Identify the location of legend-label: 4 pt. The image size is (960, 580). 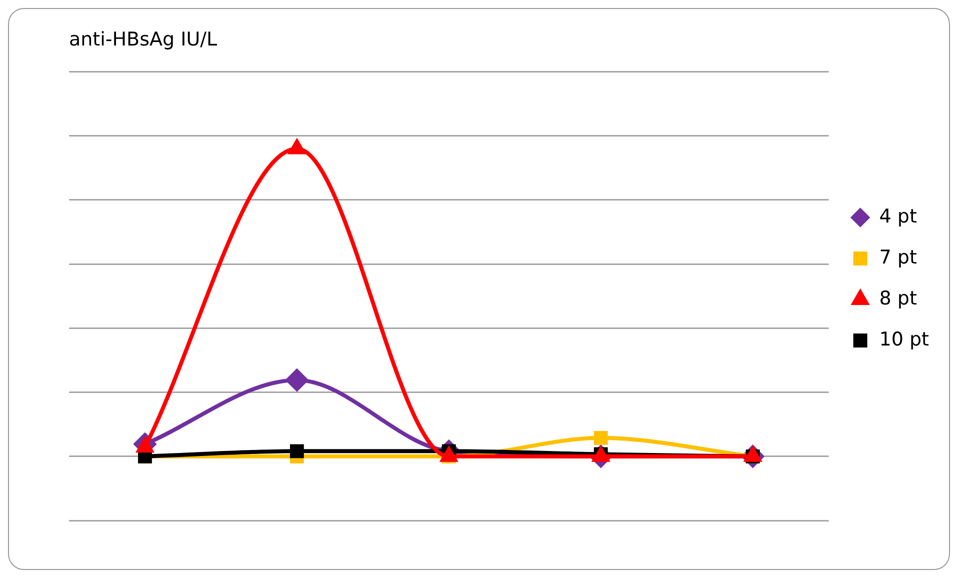
(898, 216).